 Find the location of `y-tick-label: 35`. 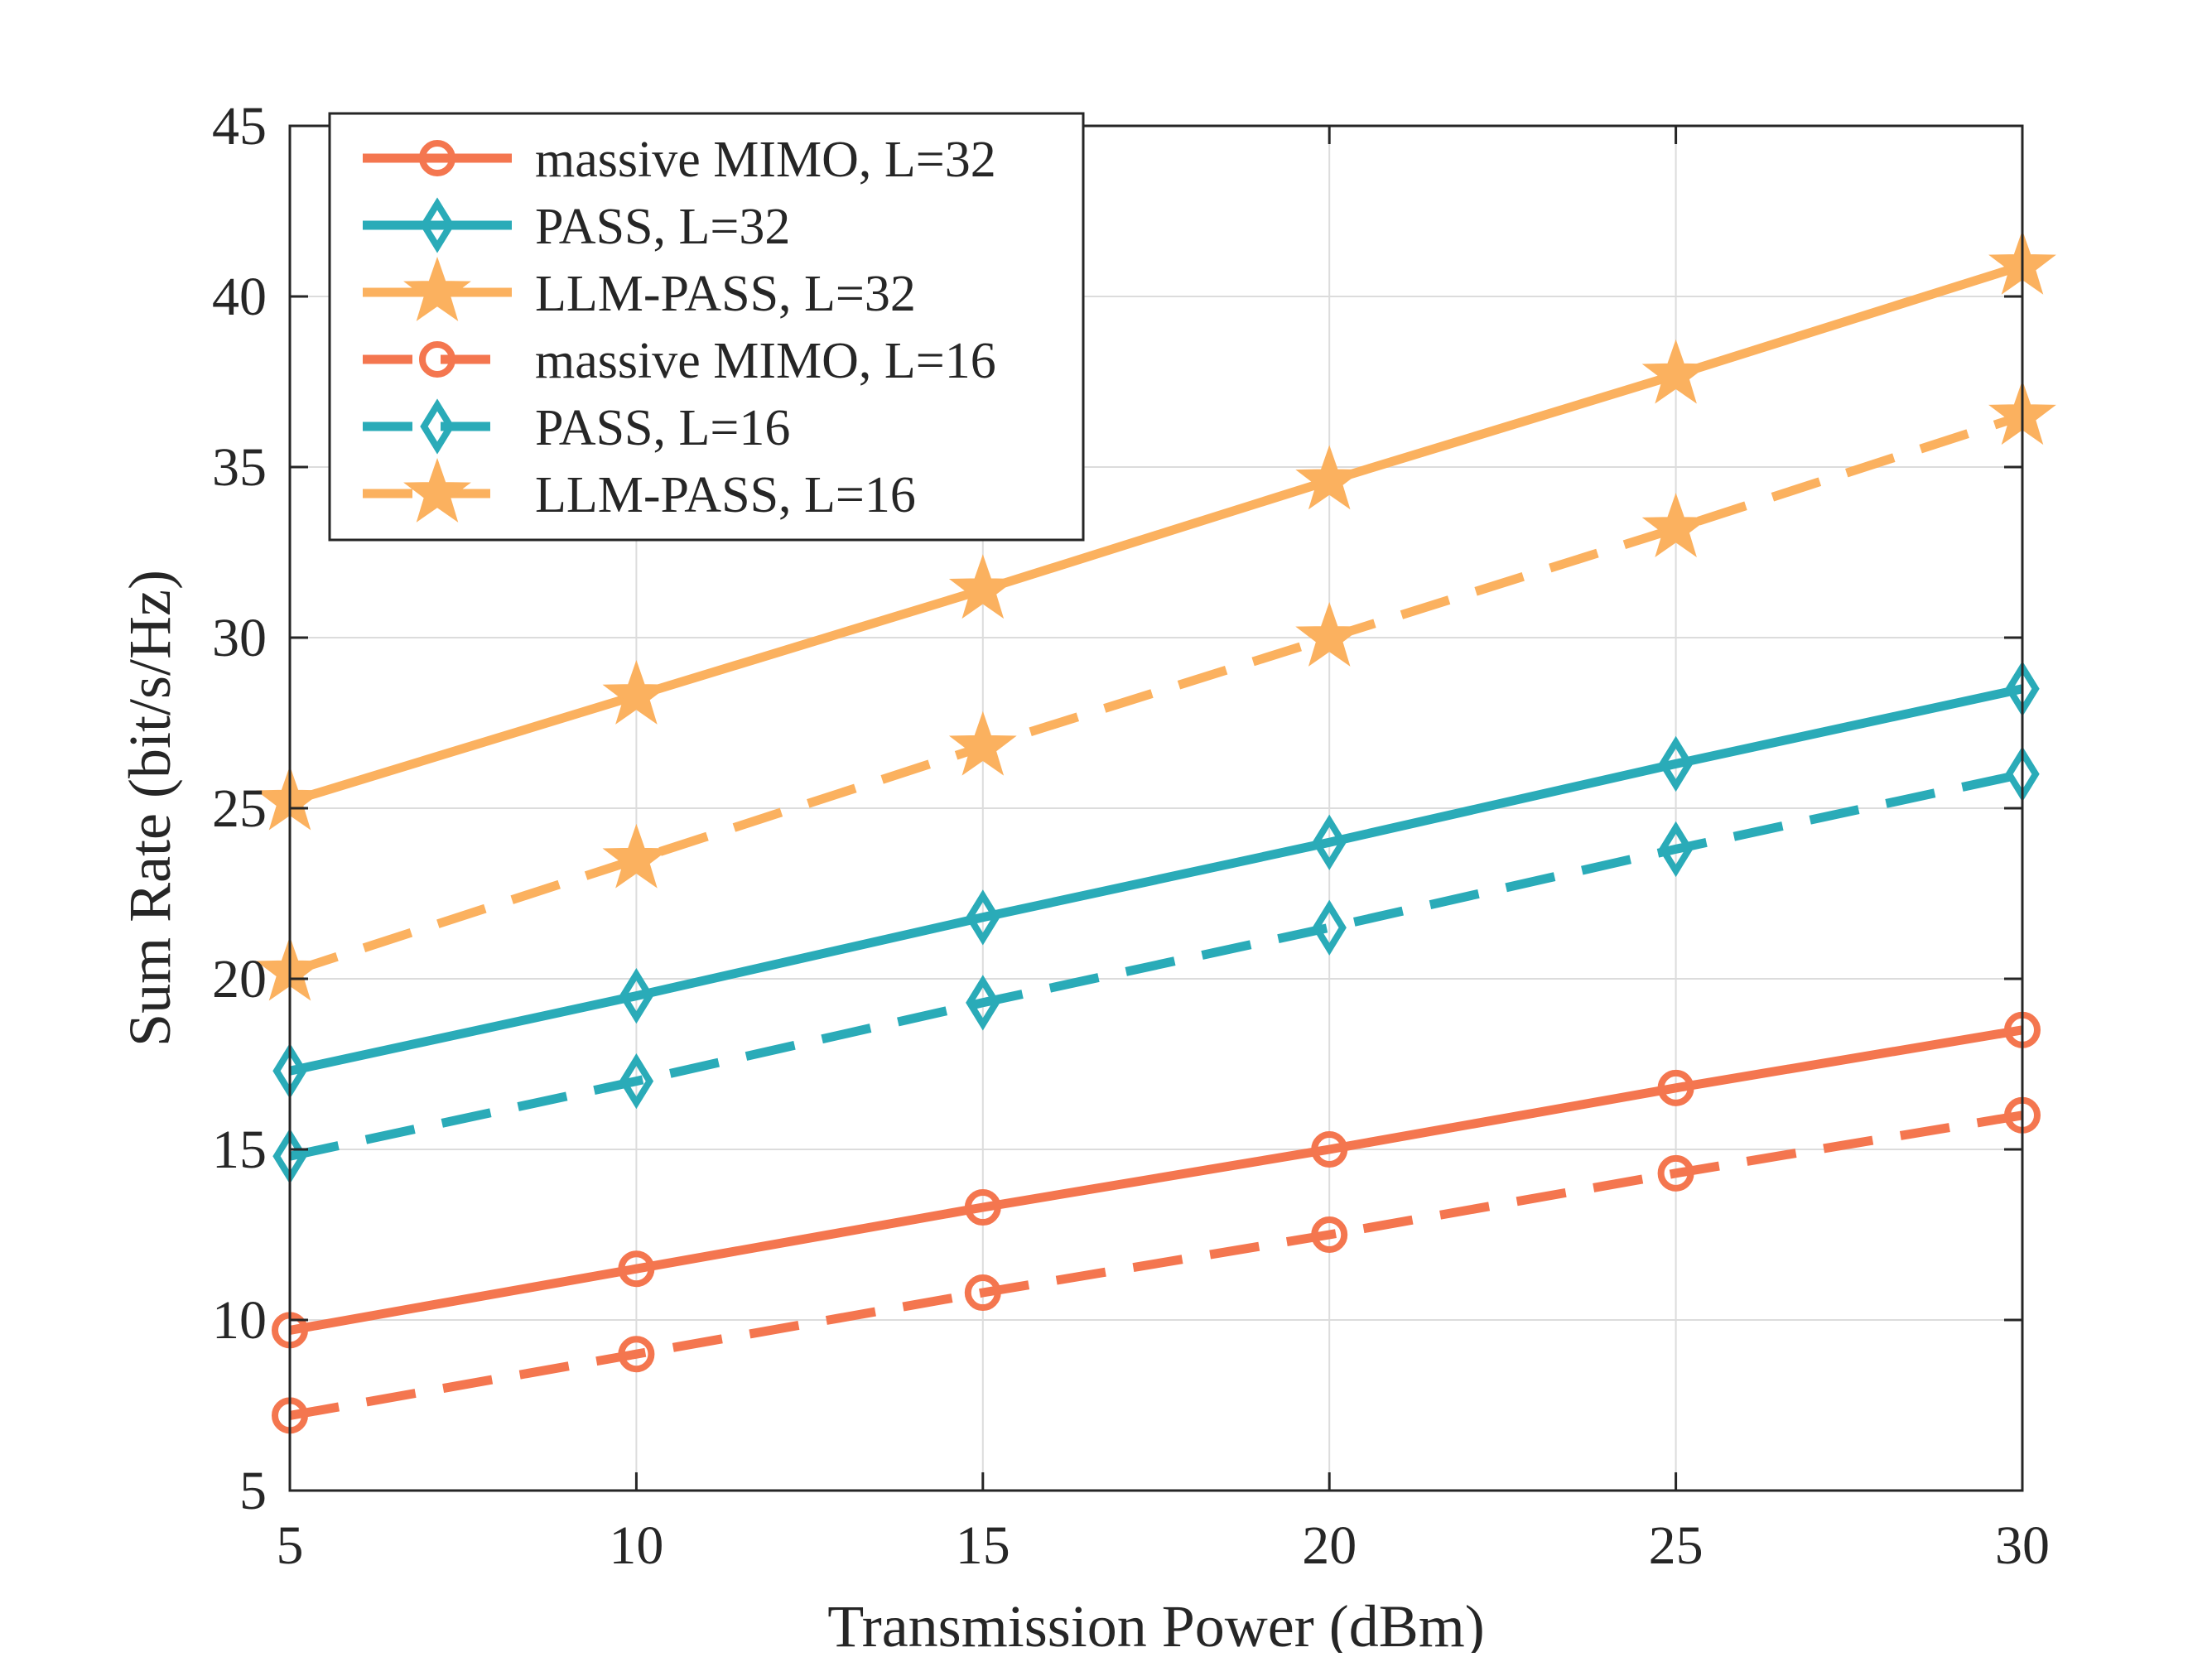

y-tick-label: 35 is located at coordinates (239, 468).